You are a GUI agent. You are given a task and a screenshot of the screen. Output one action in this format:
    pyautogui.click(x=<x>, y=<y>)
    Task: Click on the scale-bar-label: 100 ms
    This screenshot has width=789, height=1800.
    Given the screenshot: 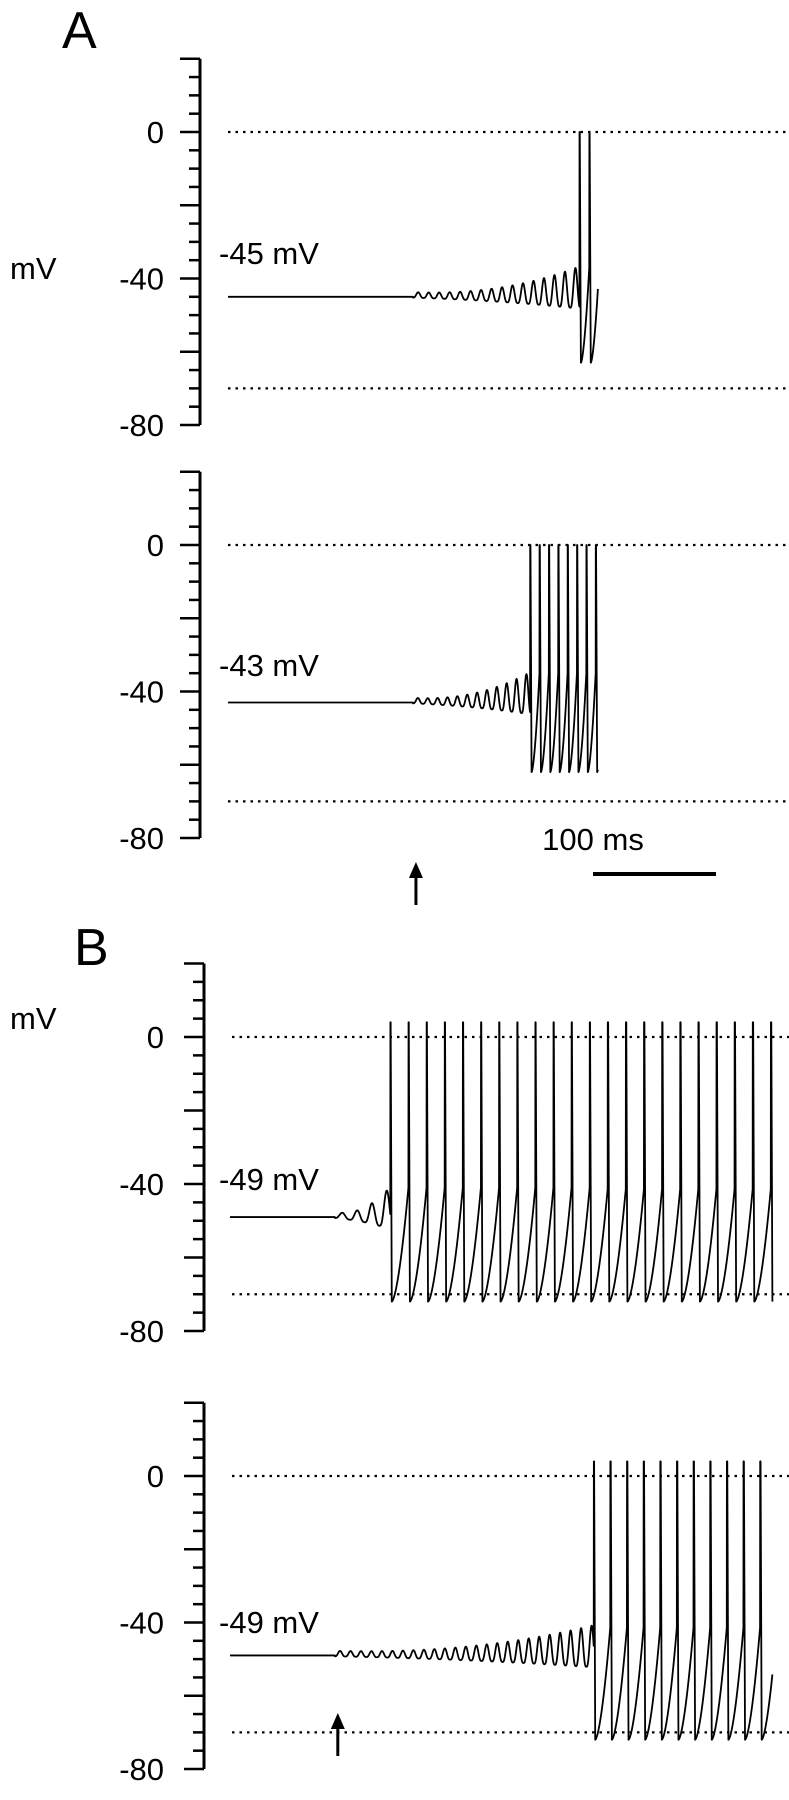 What is the action you would take?
    pyautogui.click(x=593, y=839)
    